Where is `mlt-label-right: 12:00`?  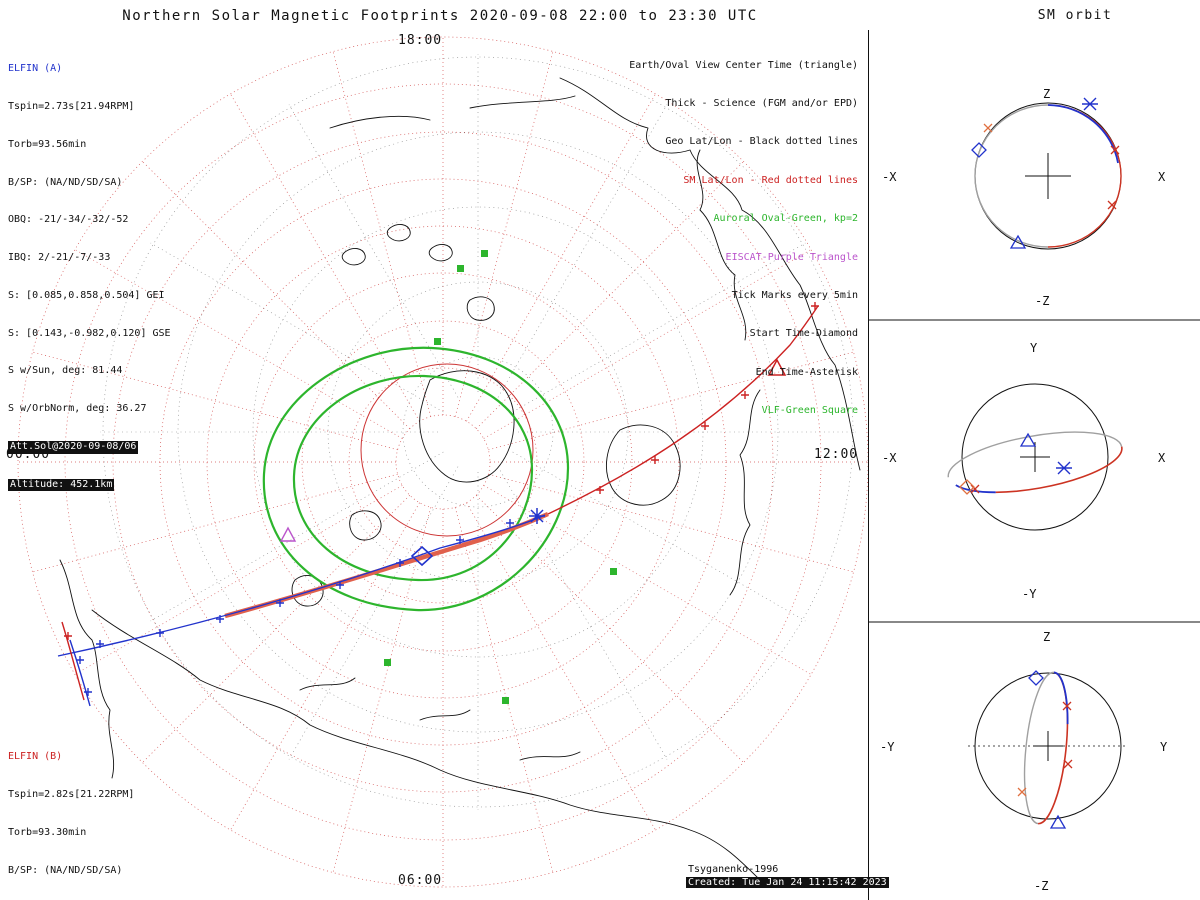 mlt-label-right: 12:00 is located at coordinates (836, 454).